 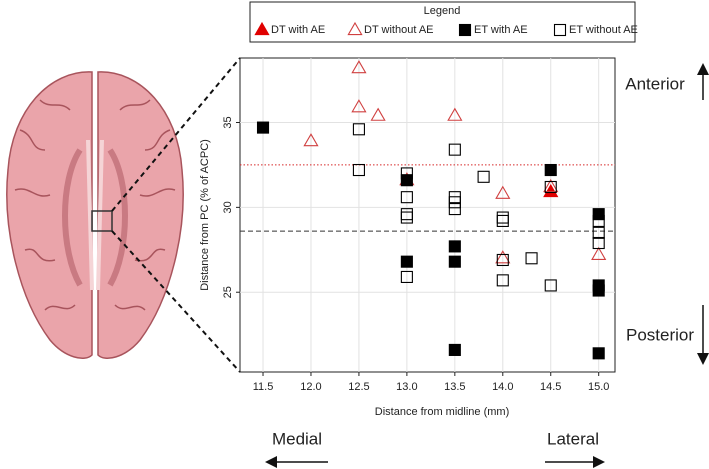 I want to click on y-tick-label: 30, so click(x=228, y=207).